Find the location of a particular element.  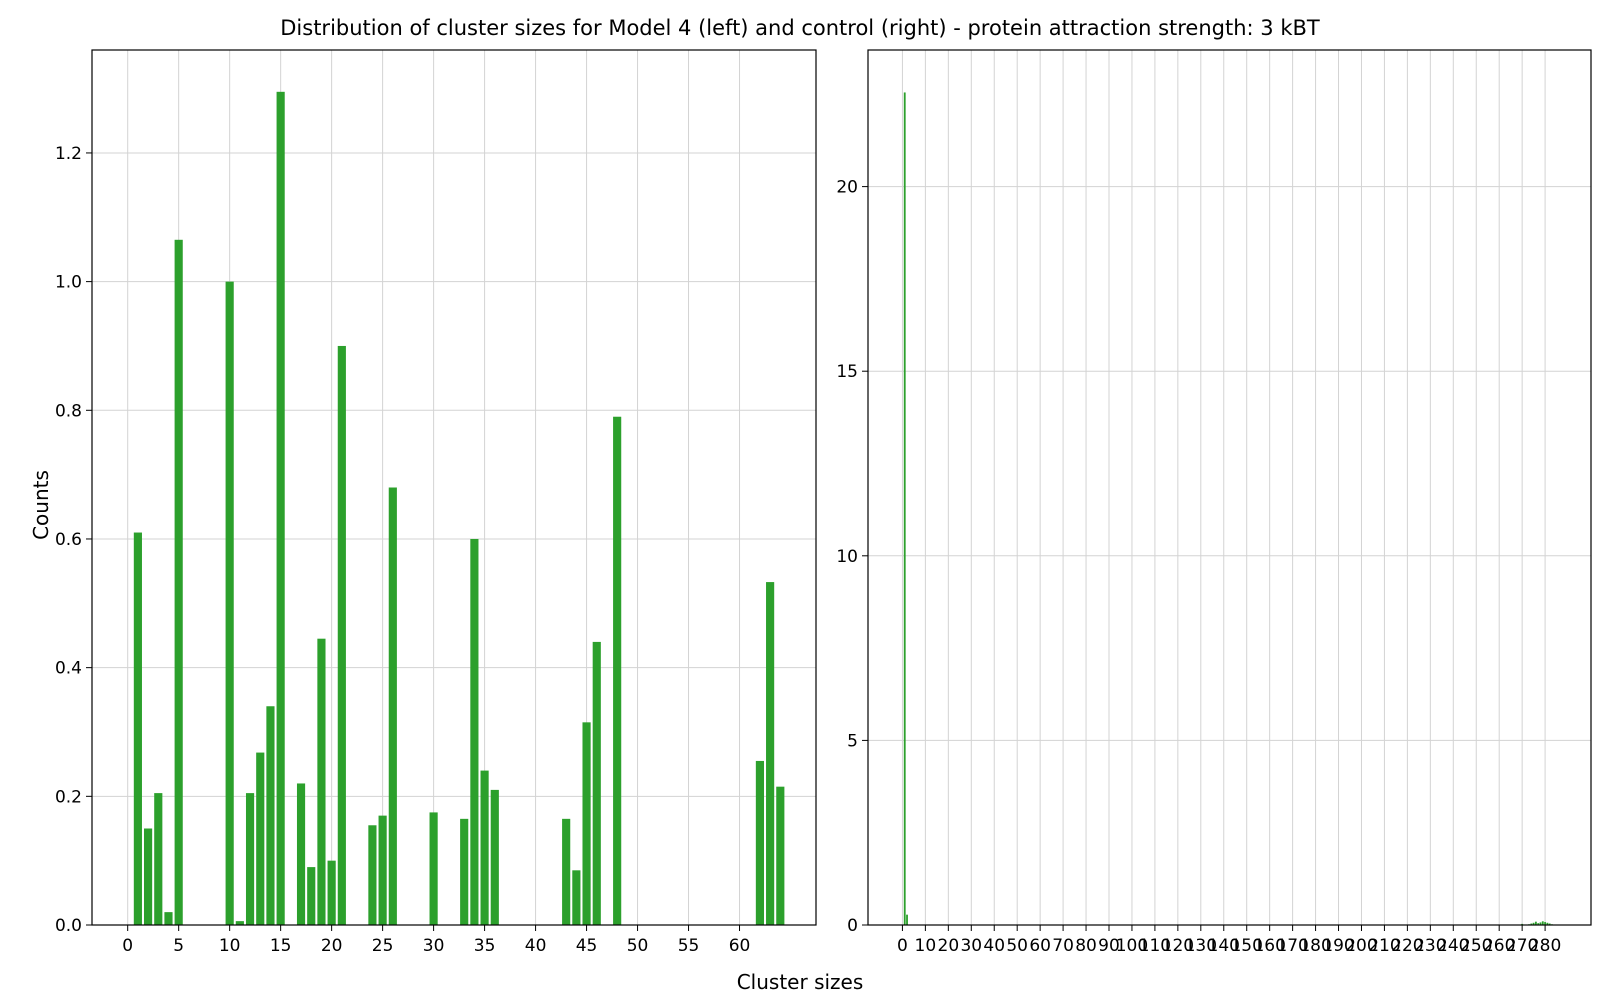

x-tick-label: 150 is located at coordinates (1246, 946).